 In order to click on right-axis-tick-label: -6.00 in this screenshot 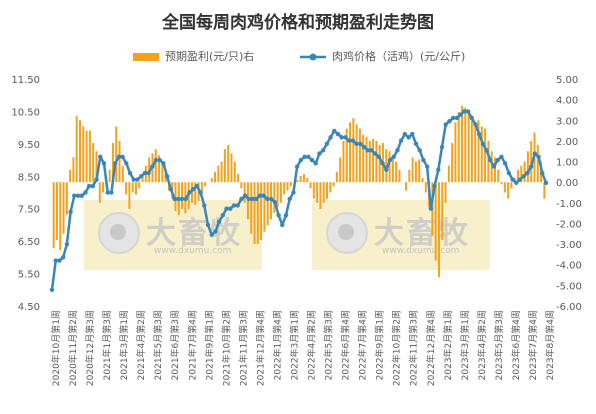, I will do `click(569, 307)`.